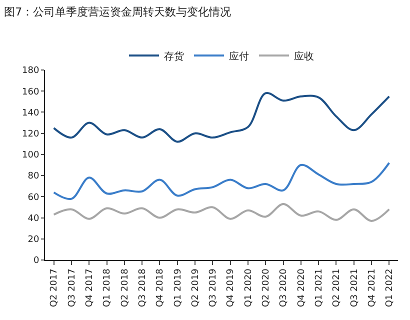  Describe the element at coordinates (239, 56) in the screenshot. I see `legend-label: 应付` at that location.